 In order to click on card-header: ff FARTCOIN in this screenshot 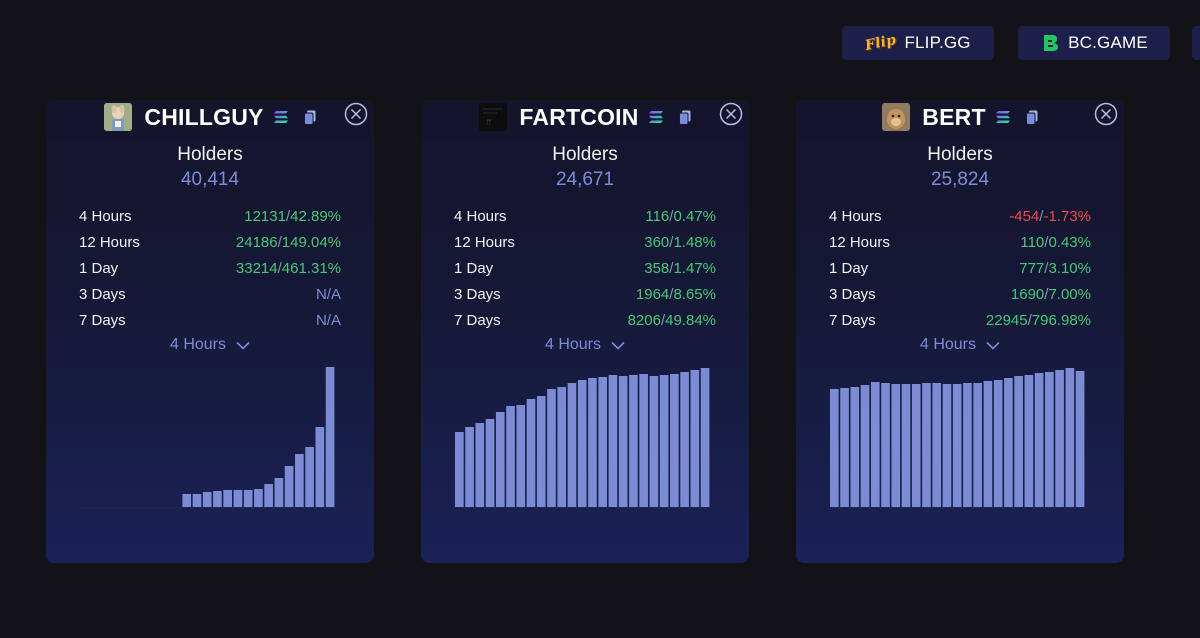, I will do `click(585, 117)`.